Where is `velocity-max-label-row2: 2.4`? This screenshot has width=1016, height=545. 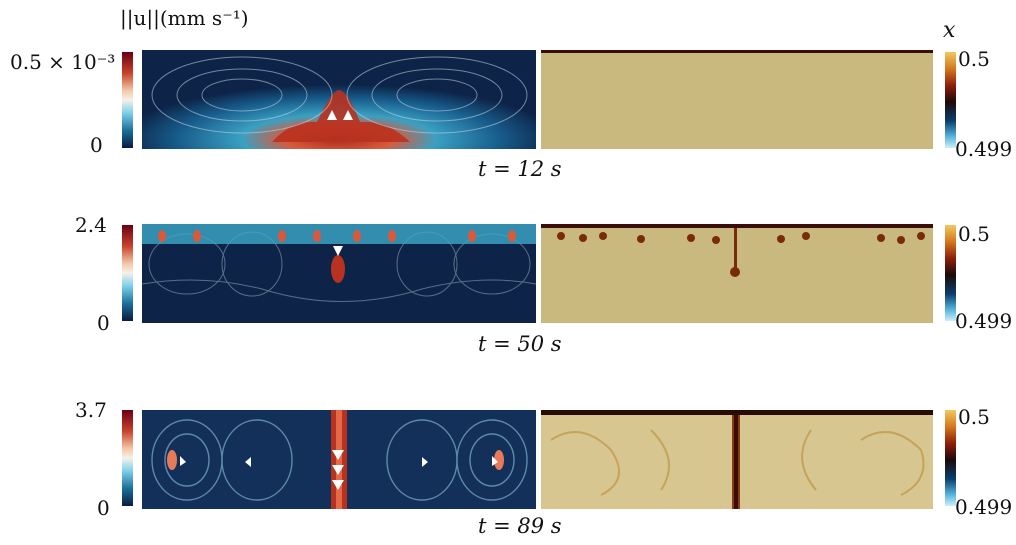 velocity-max-label-row2: 2.4 is located at coordinates (91, 225).